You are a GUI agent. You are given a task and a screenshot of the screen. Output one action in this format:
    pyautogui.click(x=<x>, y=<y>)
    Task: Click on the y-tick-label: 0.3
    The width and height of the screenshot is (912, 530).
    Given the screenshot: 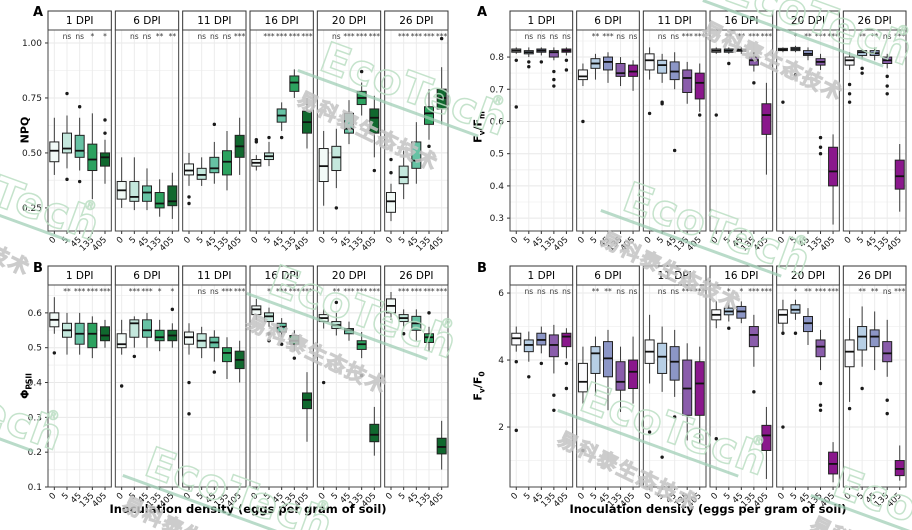 What is the action you would take?
    pyautogui.click(x=35, y=418)
    